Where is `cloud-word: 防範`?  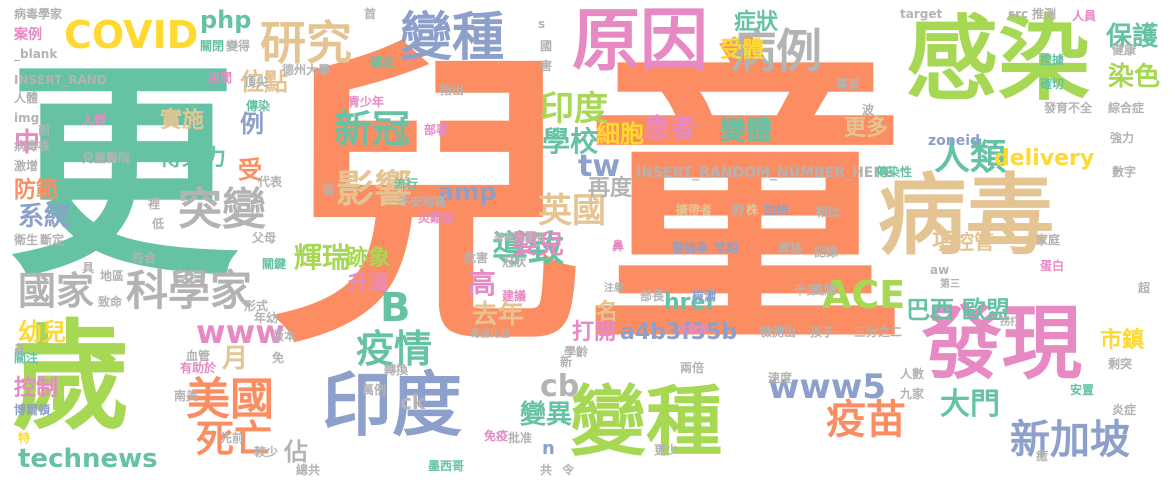 cloud-word: 防範 is located at coordinates (36, 190).